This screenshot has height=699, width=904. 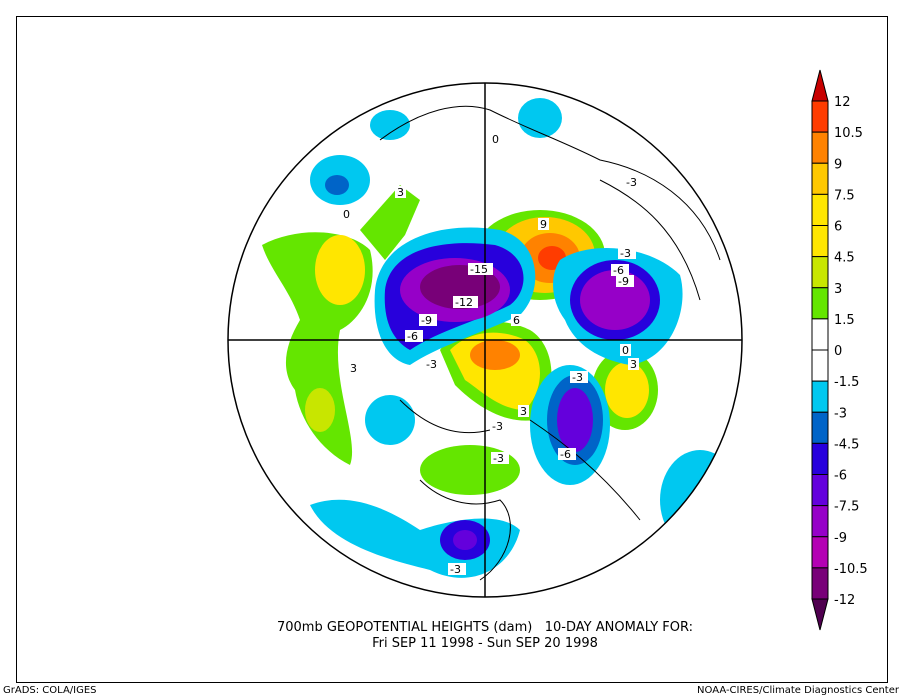 What do you see at coordinates (851, 569) in the screenshot?
I see `colorbar-label: -10.5` at bounding box center [851, 569].